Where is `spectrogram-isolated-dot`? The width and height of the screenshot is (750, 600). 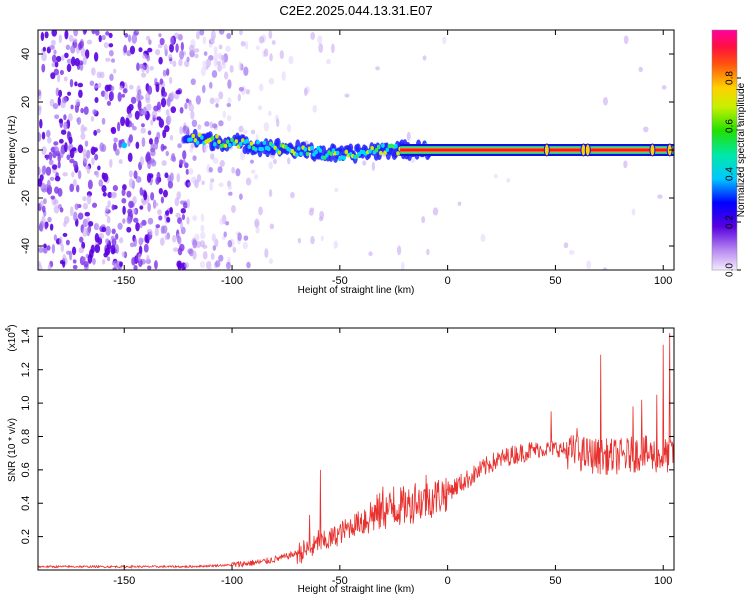 spectrogram-isolated-dot is located at coordinates (124, 145).